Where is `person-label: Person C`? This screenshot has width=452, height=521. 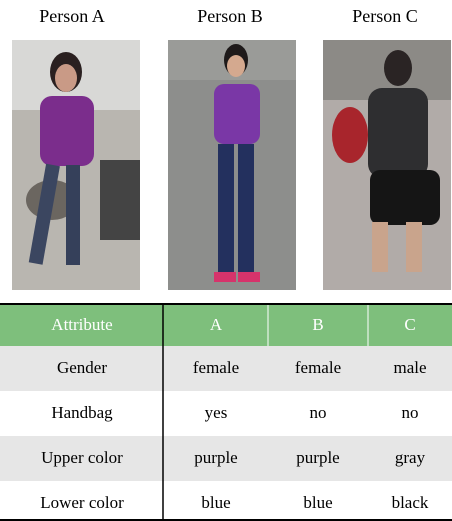 person-label: Person C is located at coordinates (385, 16).